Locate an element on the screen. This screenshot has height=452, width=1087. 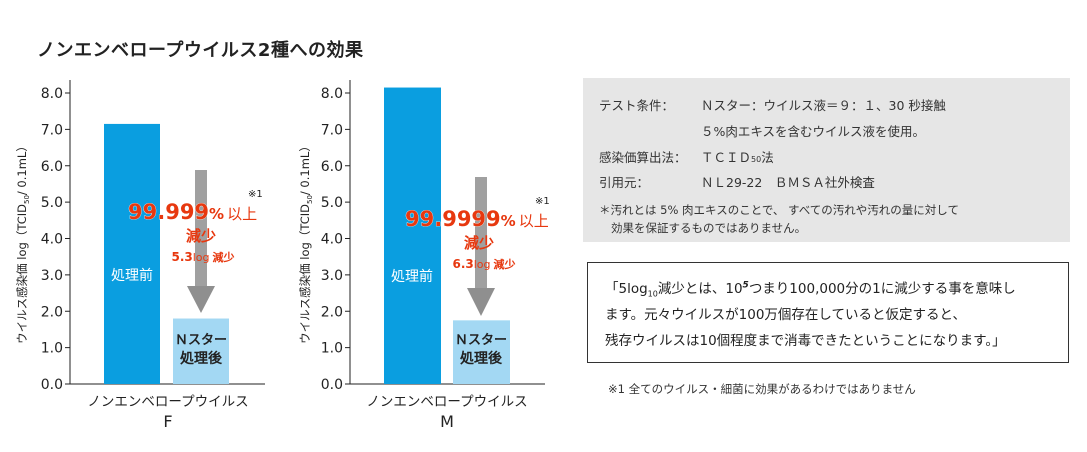
explain-line-3: 残存ウイルスは10個程度まで消毒できたということになります。」 is located at coordinates (805, 341).